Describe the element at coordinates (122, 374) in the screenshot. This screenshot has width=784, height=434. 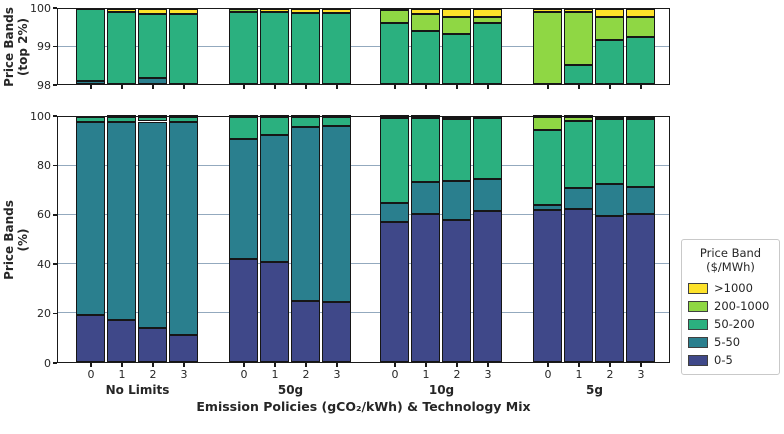
I see `x-tick-label-no-limits-1: 1` at that location.